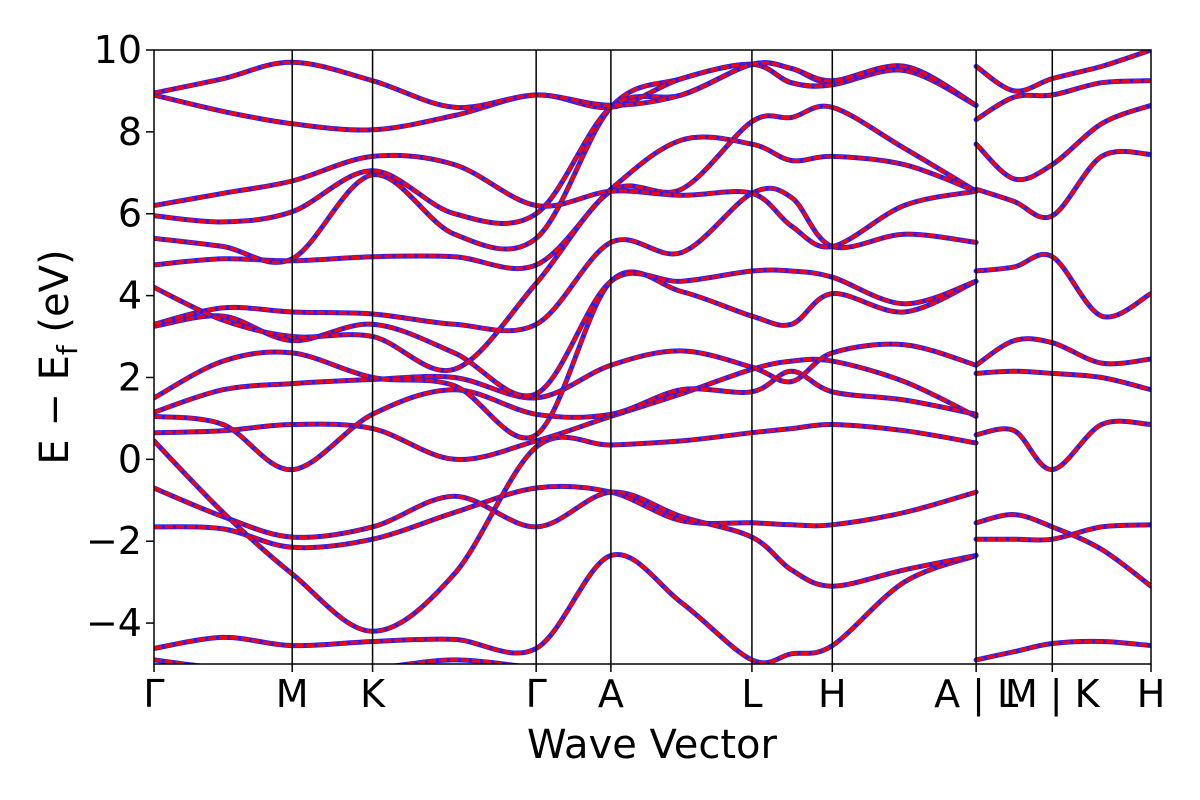 This screenshot has width=1200, height=800. Describe the element at coordinates (67, 349) in the screenshot. I see `y-axis-title-subscript: f` at that location.